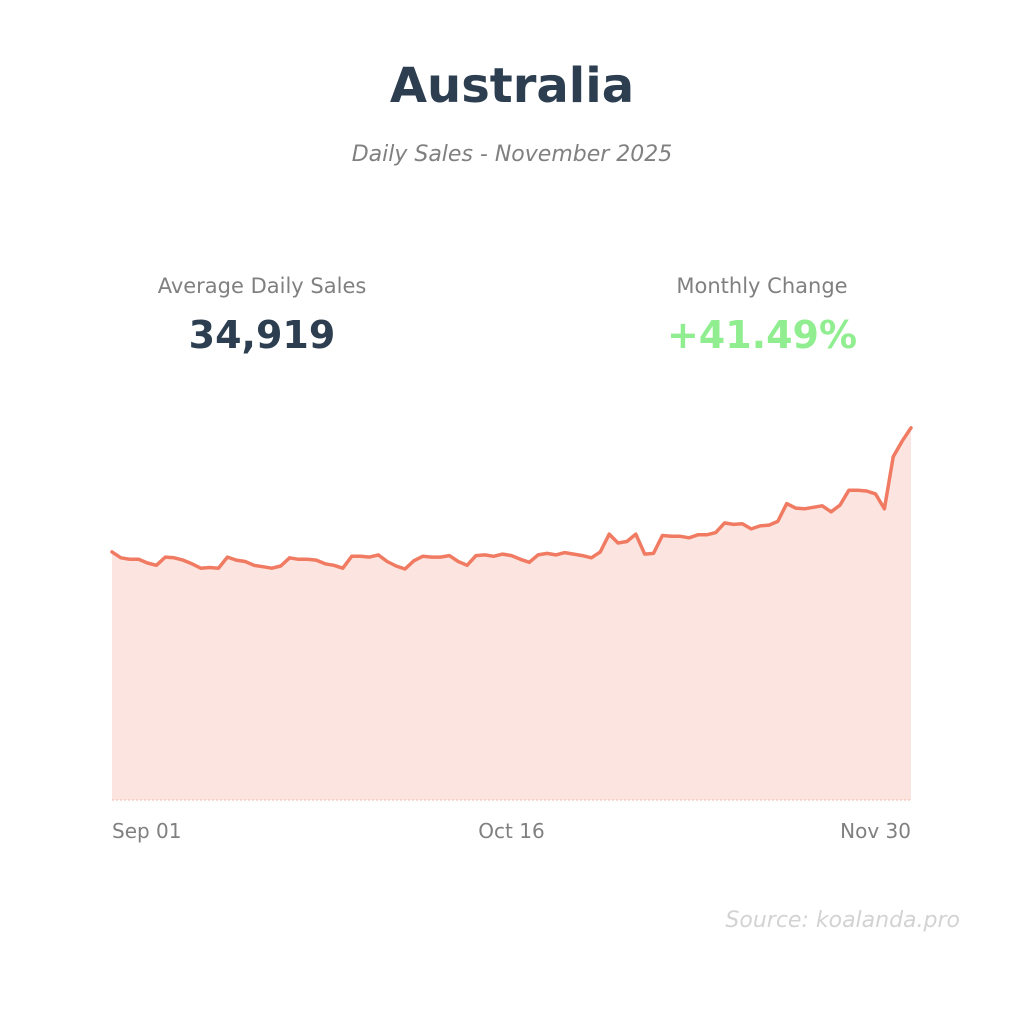 This screenshot has height=1024, width=1024. Describe the element at coordinates (842, 920) in the screenshot. I see `source-credit: Source: koalanda.pro` at that location.